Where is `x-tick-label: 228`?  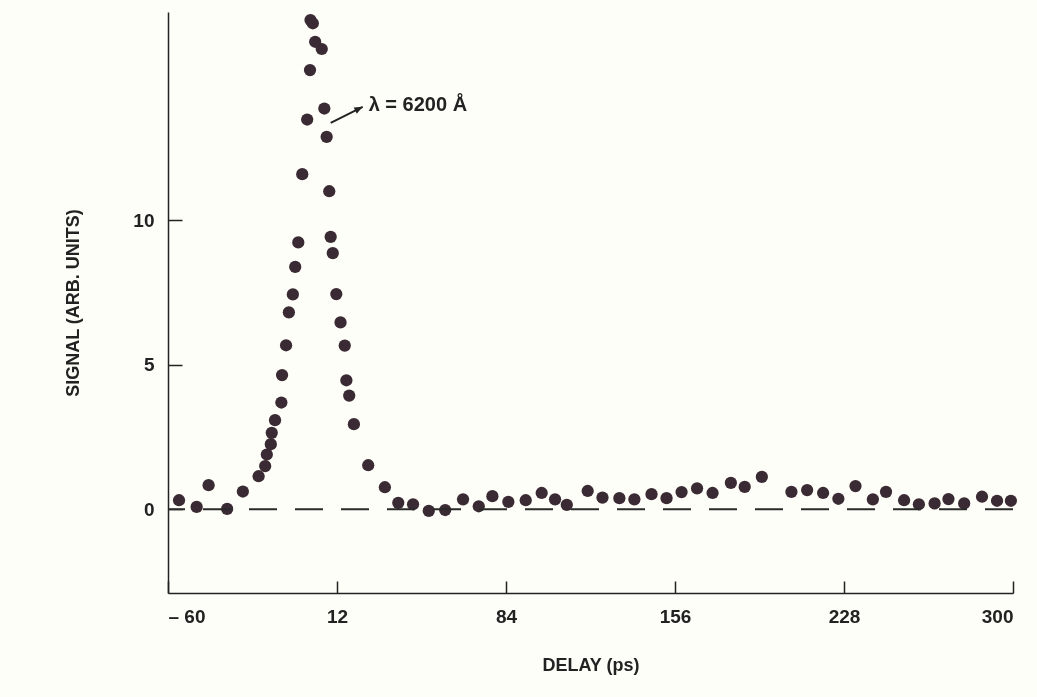
x-tick-label: 228 is located at coordinates (844, 616).